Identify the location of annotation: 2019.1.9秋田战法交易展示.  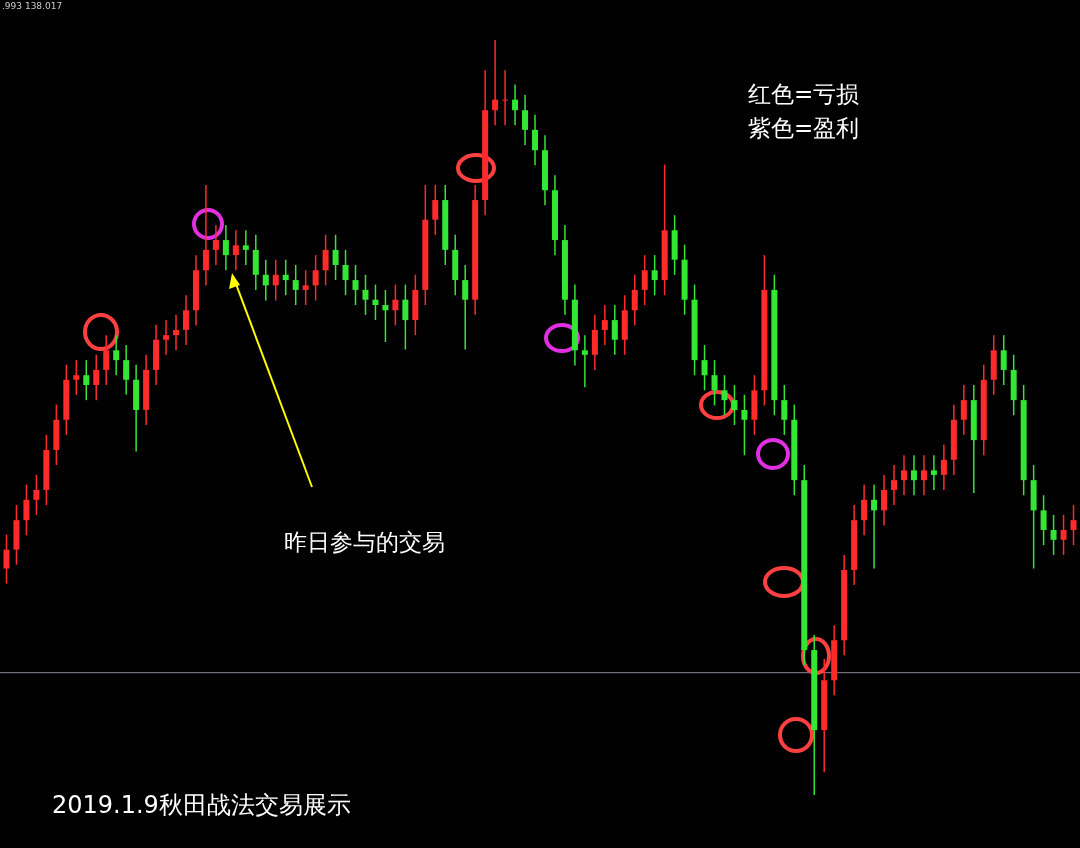
(201, 805).